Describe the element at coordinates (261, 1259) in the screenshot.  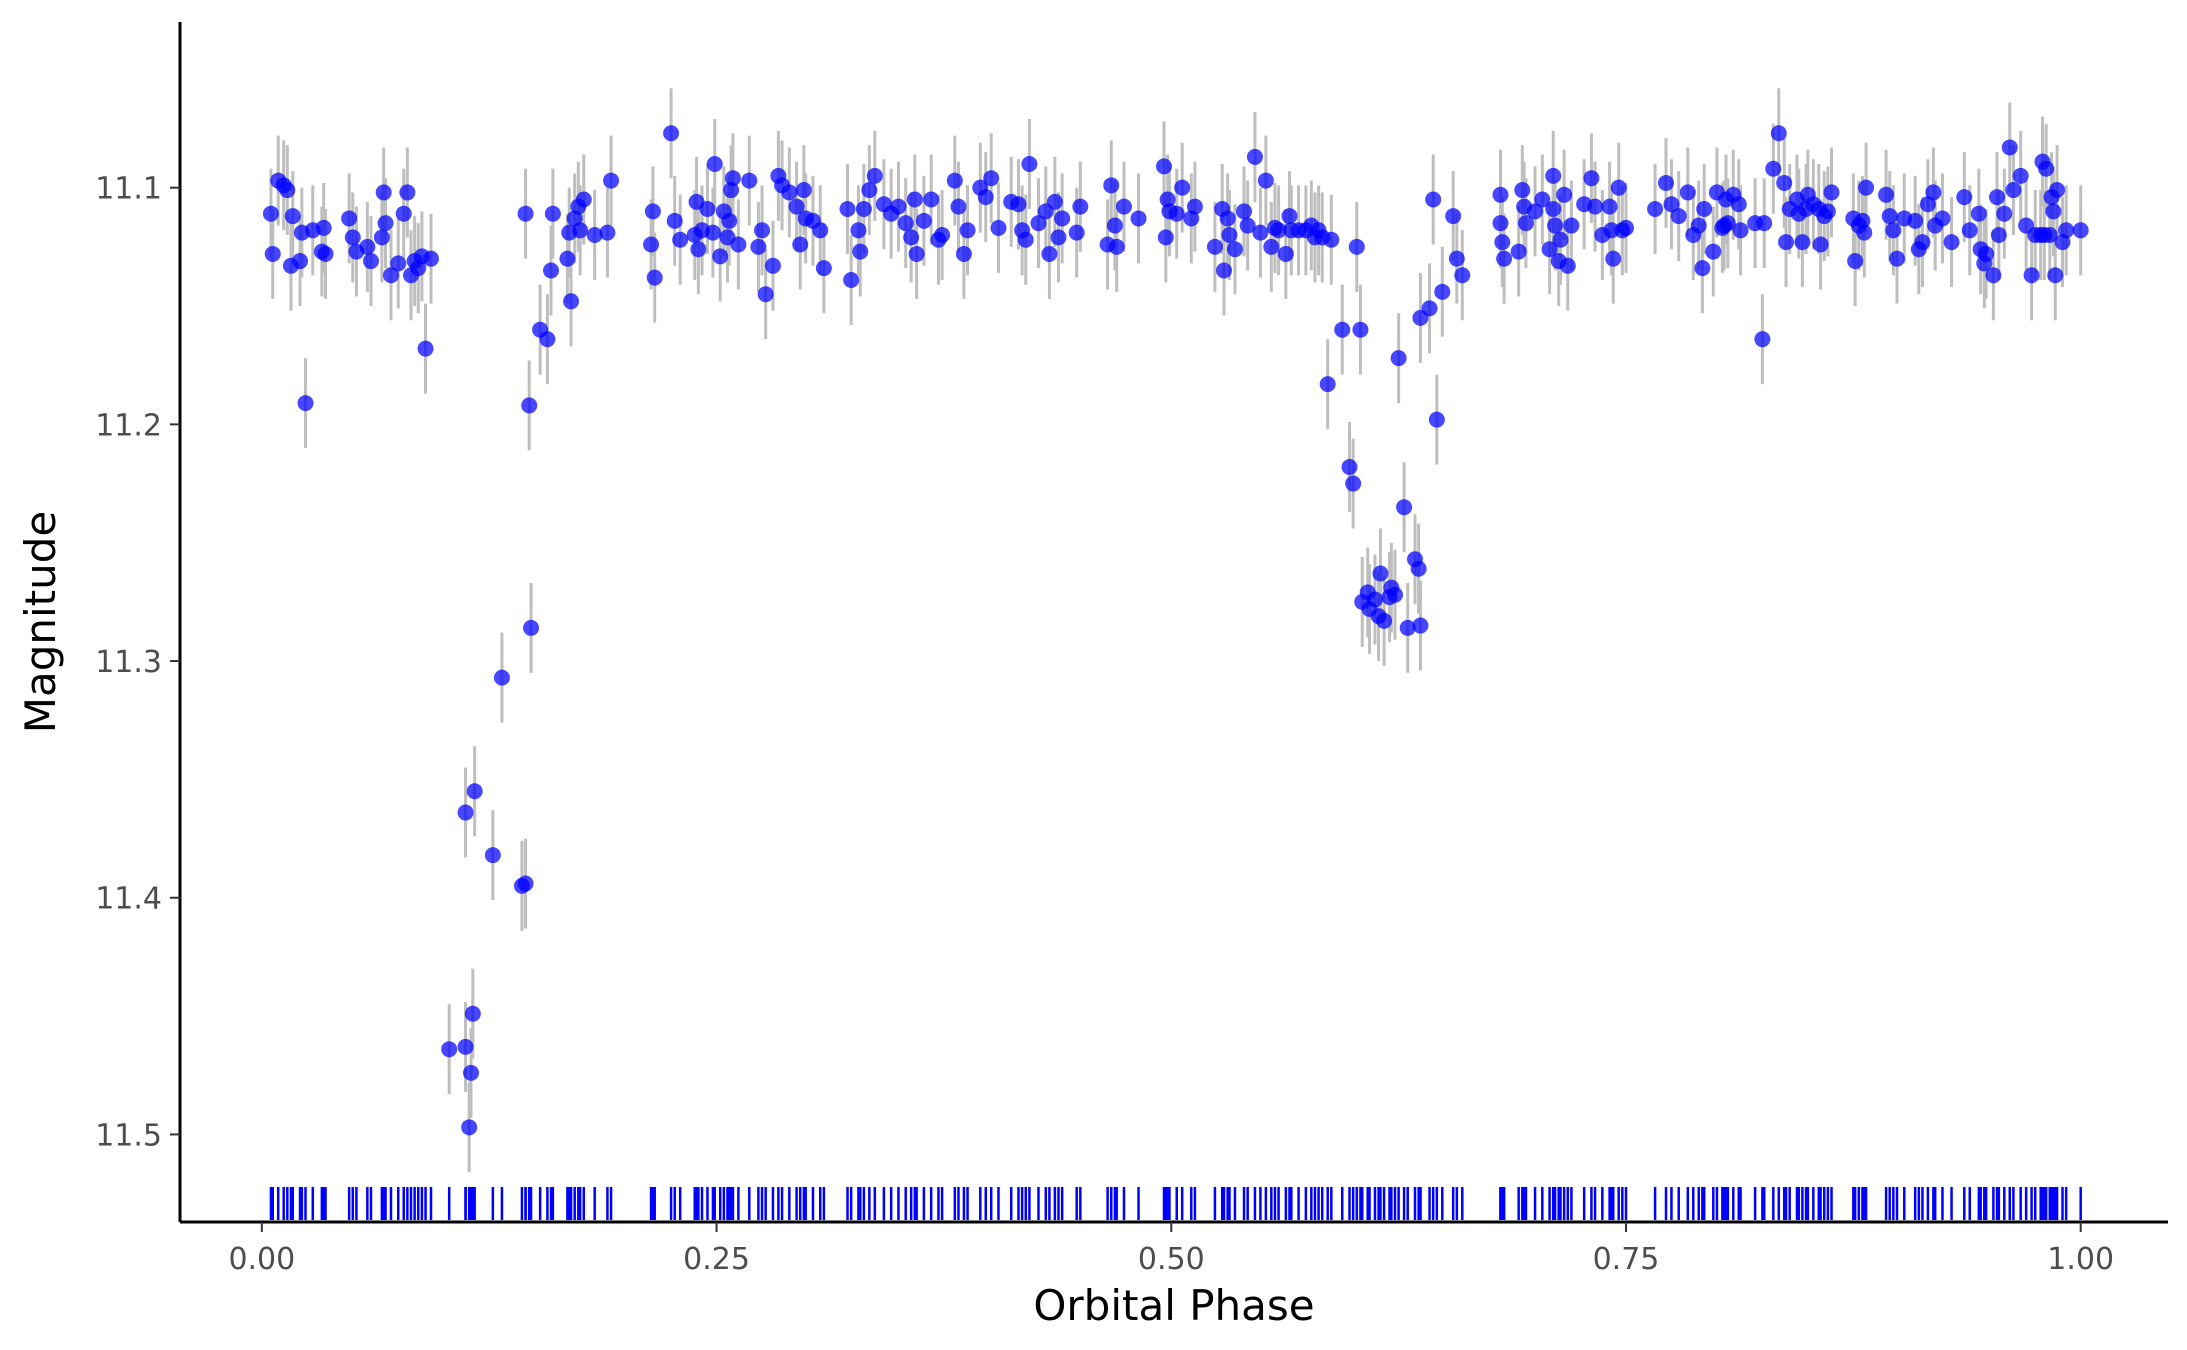
I see `x-tick-label: 0.00` at that location.